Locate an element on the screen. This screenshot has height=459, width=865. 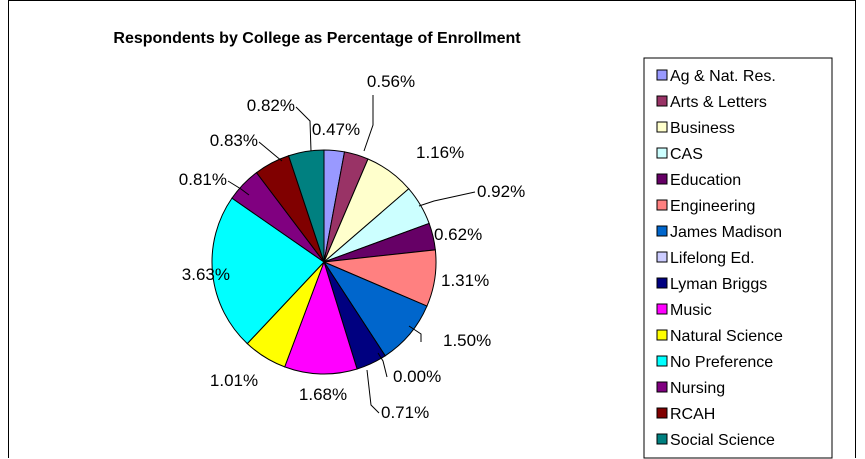
data-label-5: 0.62% is located at coordinates (458, 234).